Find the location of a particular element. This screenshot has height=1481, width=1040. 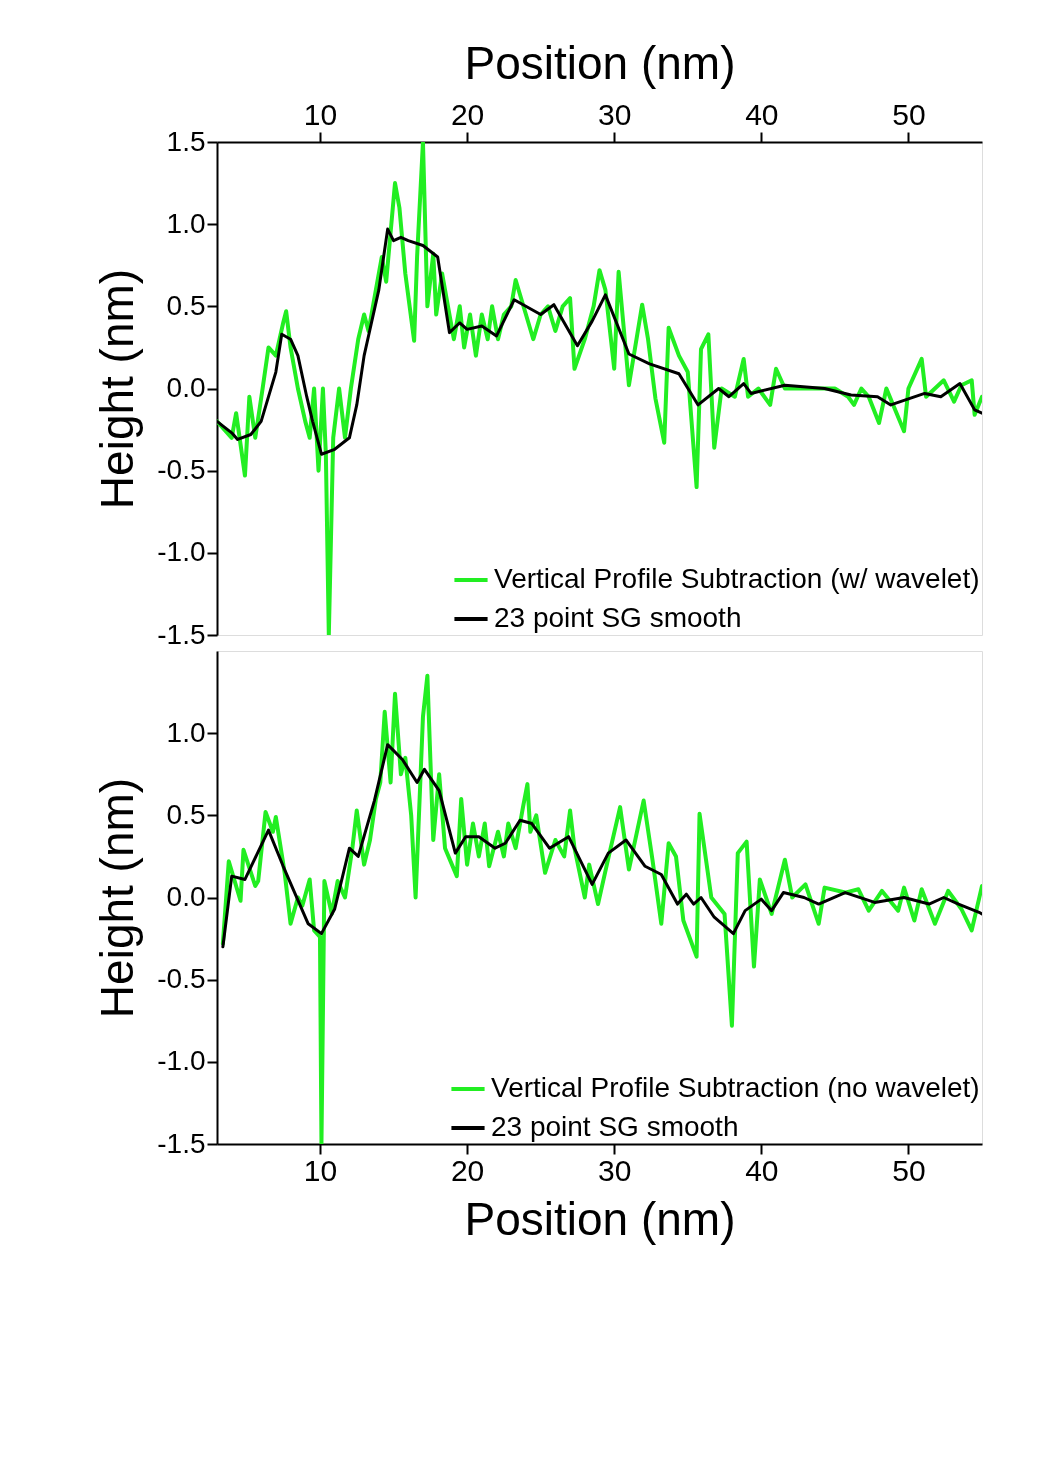

legend-label: Vertical Profile Subtraction (w/ wavelet) is located at coordinates (737, 578).